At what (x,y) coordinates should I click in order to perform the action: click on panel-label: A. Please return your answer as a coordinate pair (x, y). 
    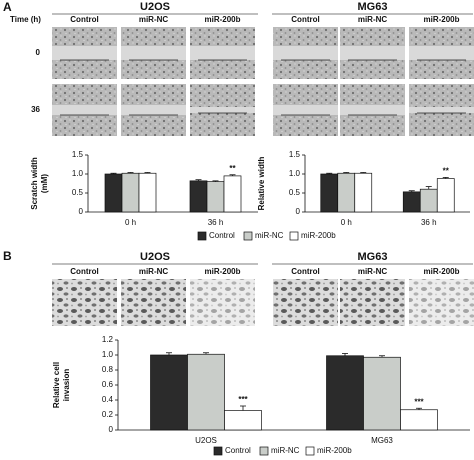
    Looking at the image, I should click on (7, 7).